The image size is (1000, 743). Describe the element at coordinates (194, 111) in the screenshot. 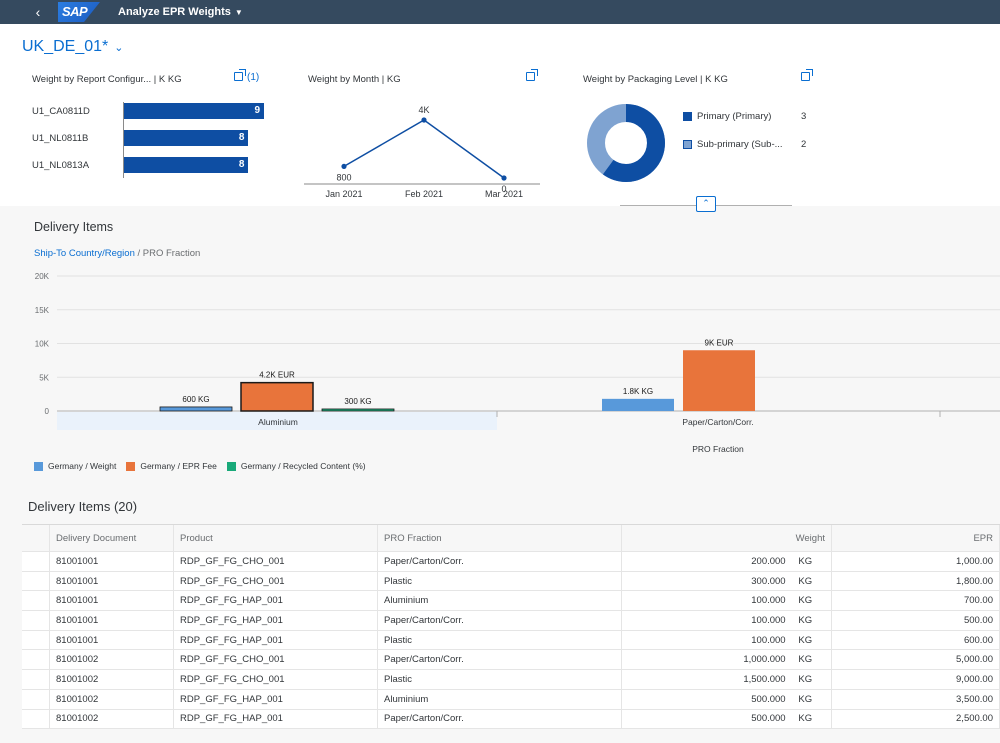

I see `bar: 9` at that location.